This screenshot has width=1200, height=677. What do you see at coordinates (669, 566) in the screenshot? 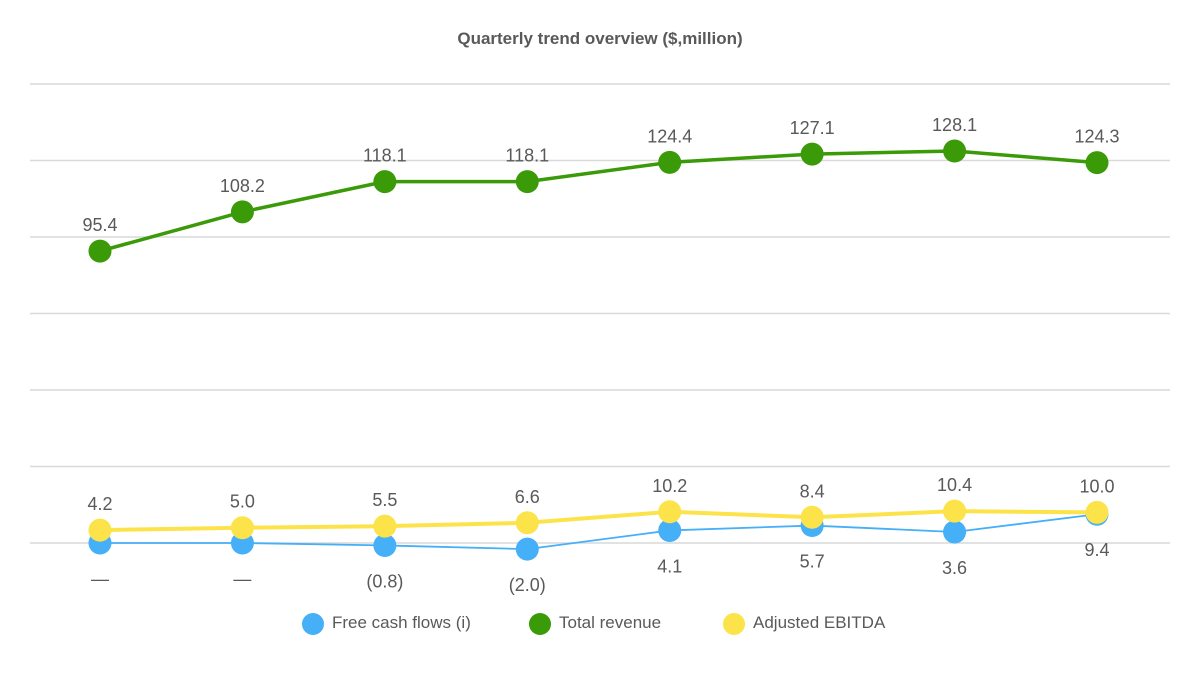
I see `data-label: 4.1` at bounding box center [669, 566].